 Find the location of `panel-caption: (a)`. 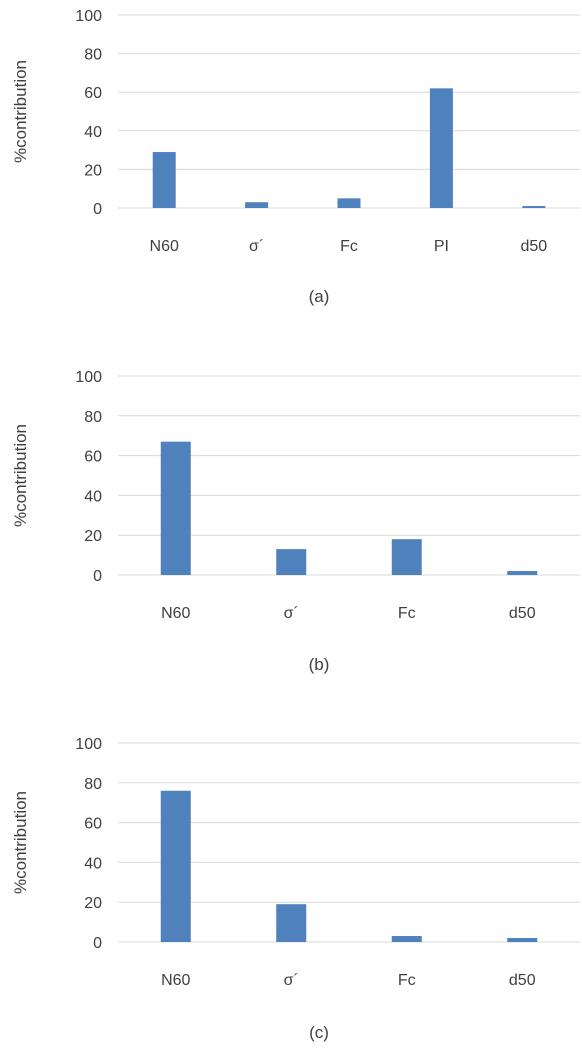

panel-caption: (a) is located at coordinates (319, 296).